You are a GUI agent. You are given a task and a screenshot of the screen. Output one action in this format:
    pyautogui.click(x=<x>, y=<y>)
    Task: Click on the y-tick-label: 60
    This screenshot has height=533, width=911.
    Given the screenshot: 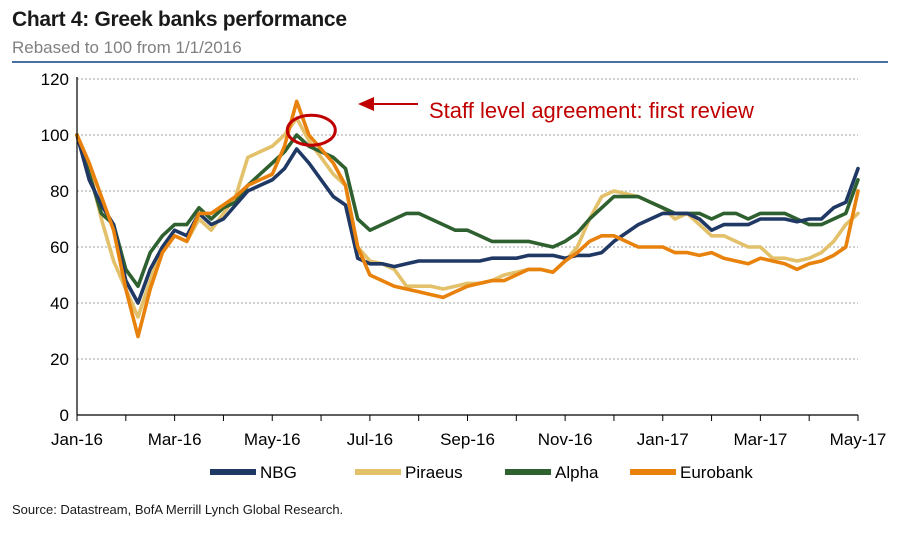 What is the action you would take?
    pyautogui.click(x=59, y=247)
    